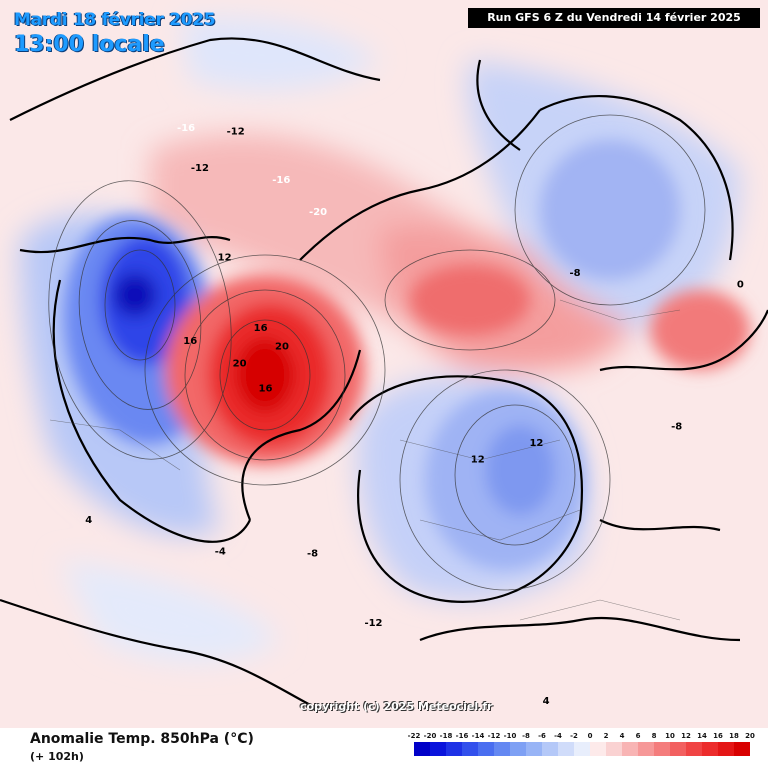 The image size is (768, 768). I want to click on legend-tick: -20, so click(430, 736).